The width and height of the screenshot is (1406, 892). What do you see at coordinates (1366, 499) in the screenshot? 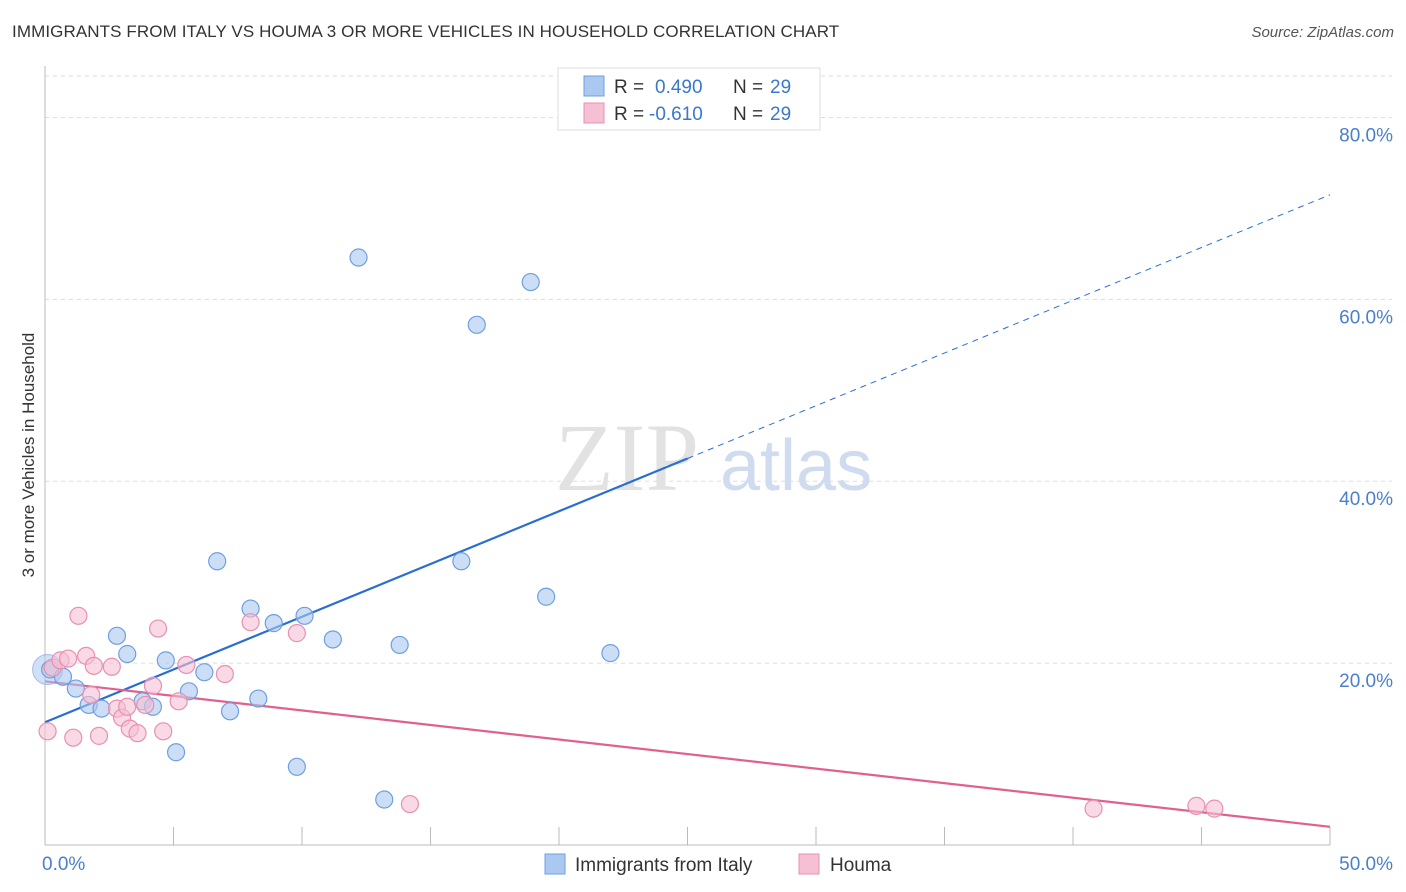
I see `y-tick-label-1: 40.0%` at bounding box center [1366, 499].